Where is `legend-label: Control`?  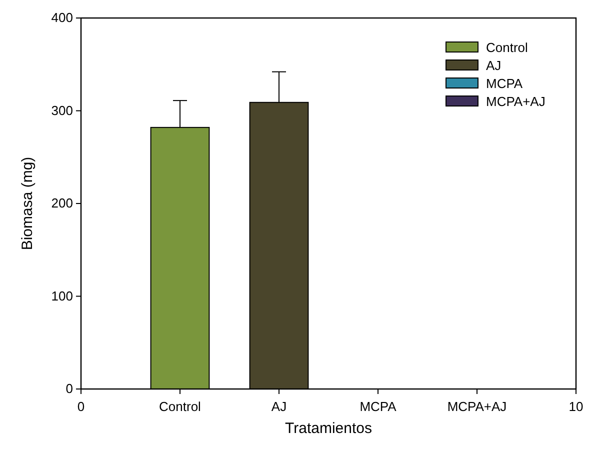
legend-label: Control is located at coordinates (507, 47).